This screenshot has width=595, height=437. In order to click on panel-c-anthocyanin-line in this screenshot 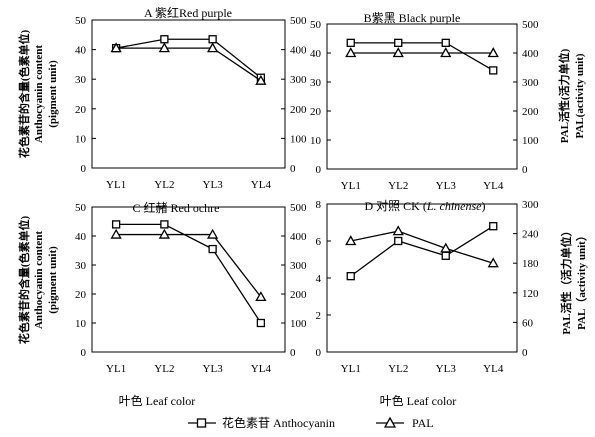, I will do `click(189, 273)`.